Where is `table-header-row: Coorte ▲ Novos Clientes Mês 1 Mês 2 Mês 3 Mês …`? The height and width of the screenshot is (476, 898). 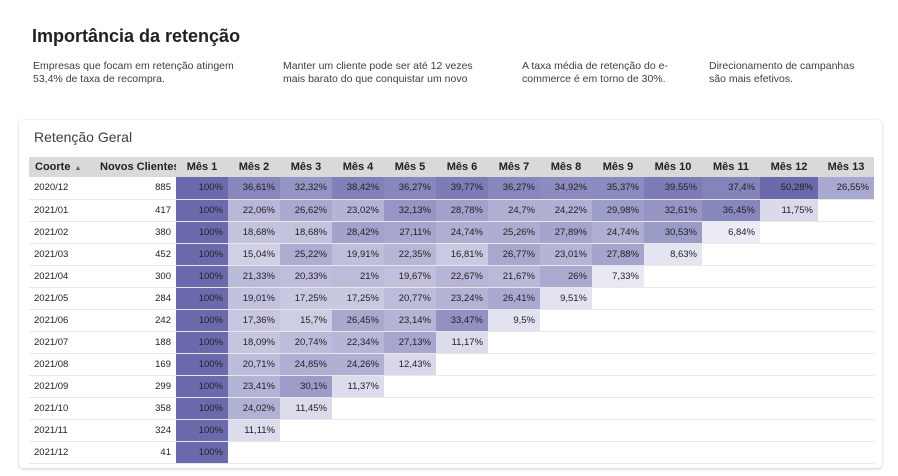
table-header-row: Coorte ▲ Novos Clientes Mês 1 Mês 2 Mês 3 Mês … is located at coordinates (451, 167).